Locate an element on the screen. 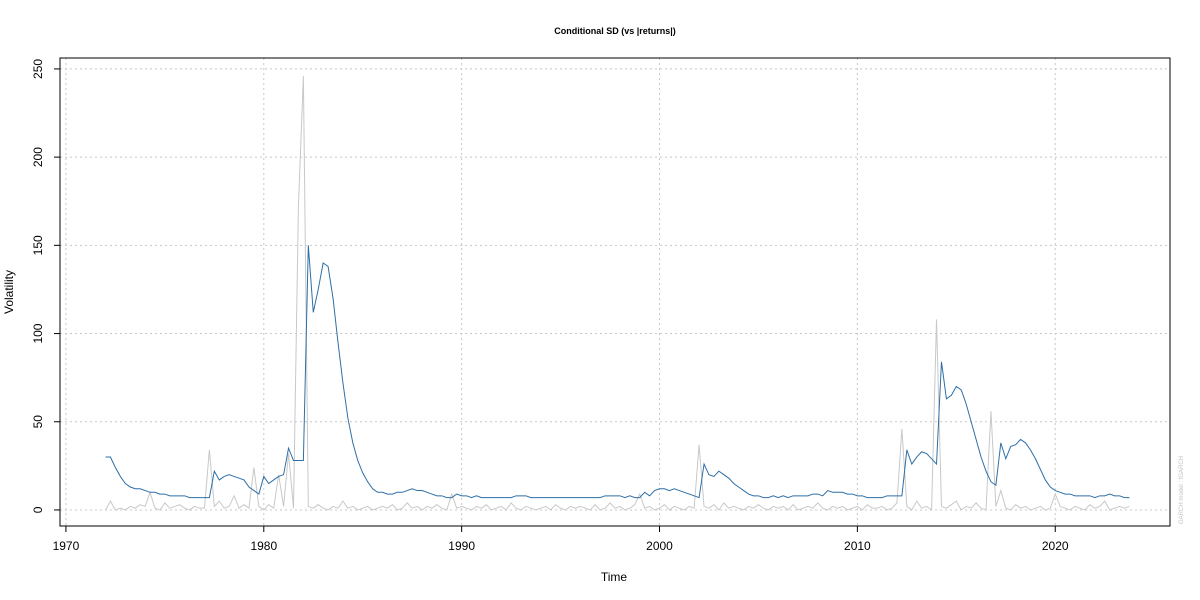  x-tick-label: 1990 is located at coordinates (461, 546).